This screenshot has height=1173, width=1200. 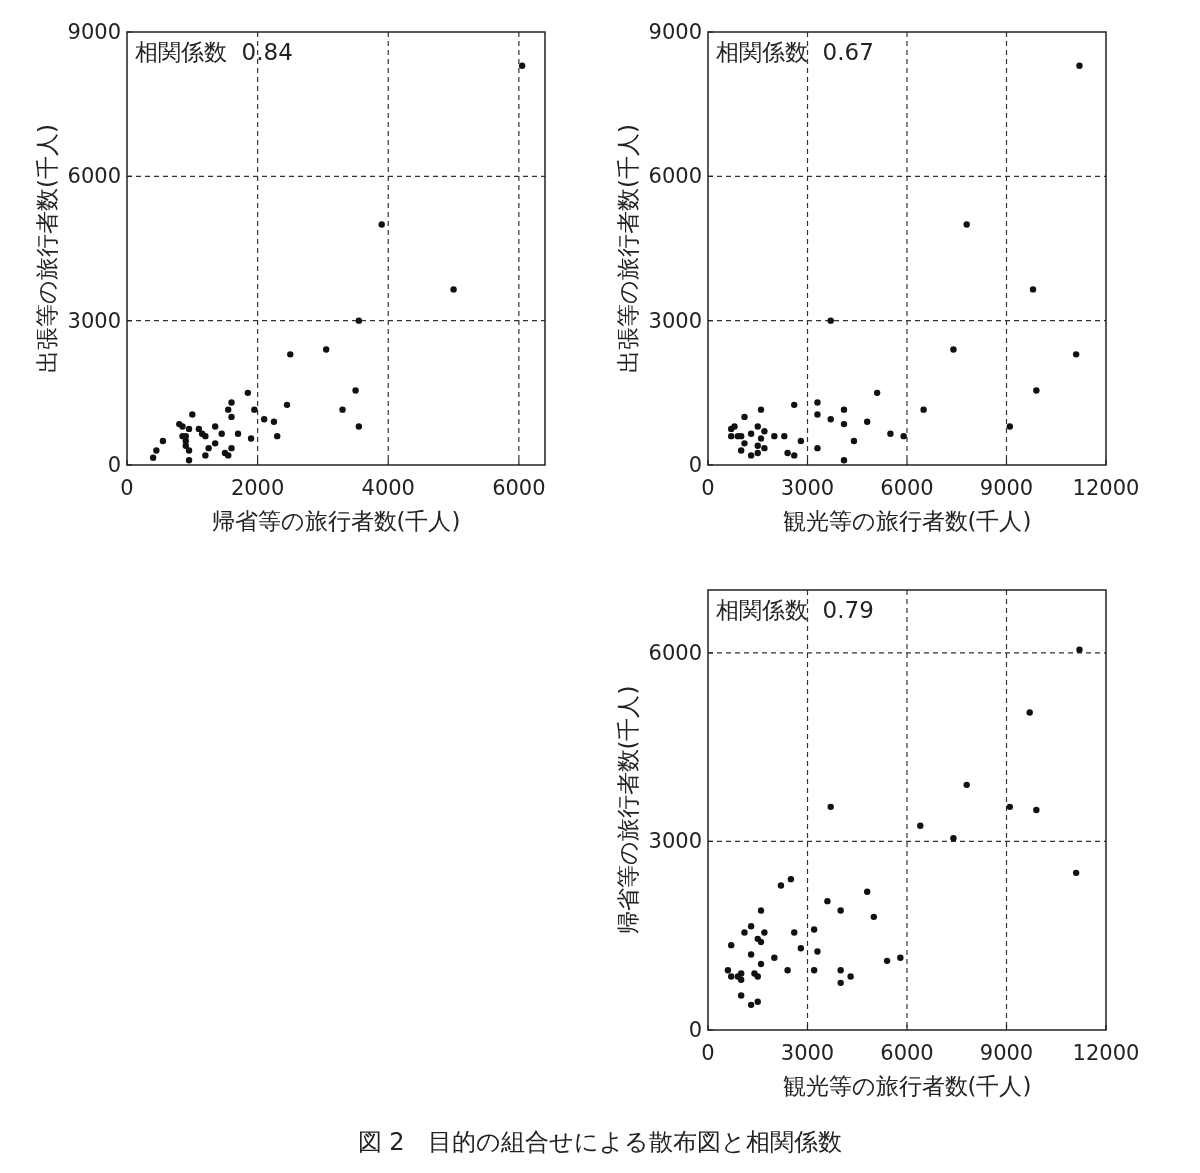 I want to click on annotation: 相関係数 0.84, so click(x=214, y=52).